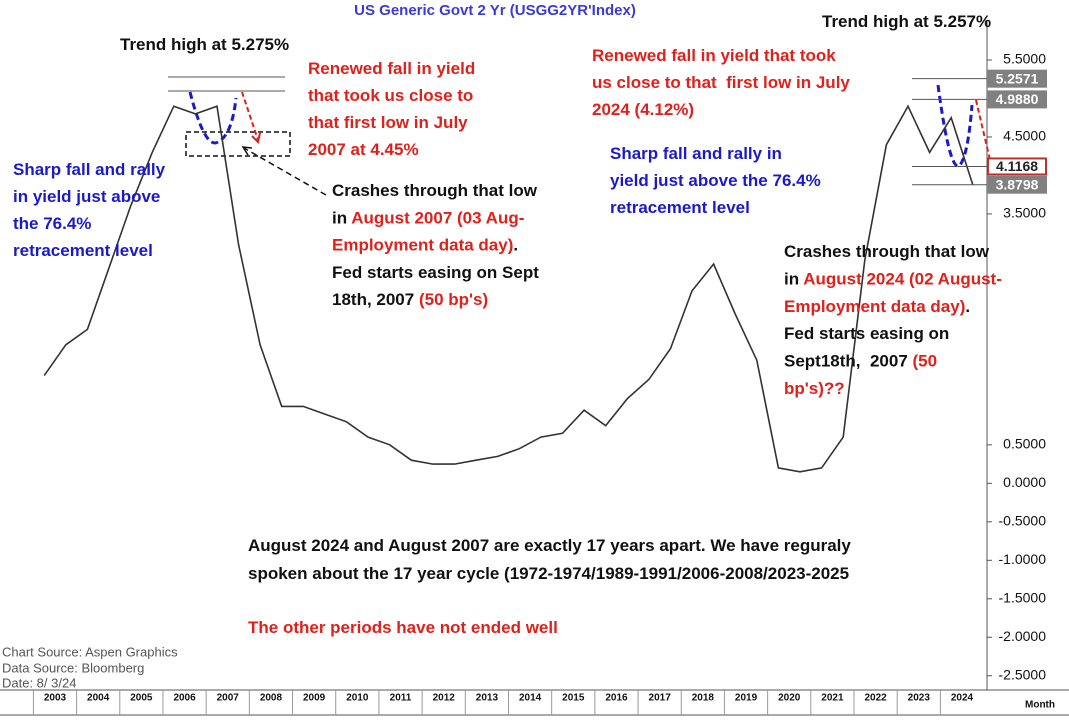  I want to click on annotation-line: yield just above the 76.4%, so click(715, 180).